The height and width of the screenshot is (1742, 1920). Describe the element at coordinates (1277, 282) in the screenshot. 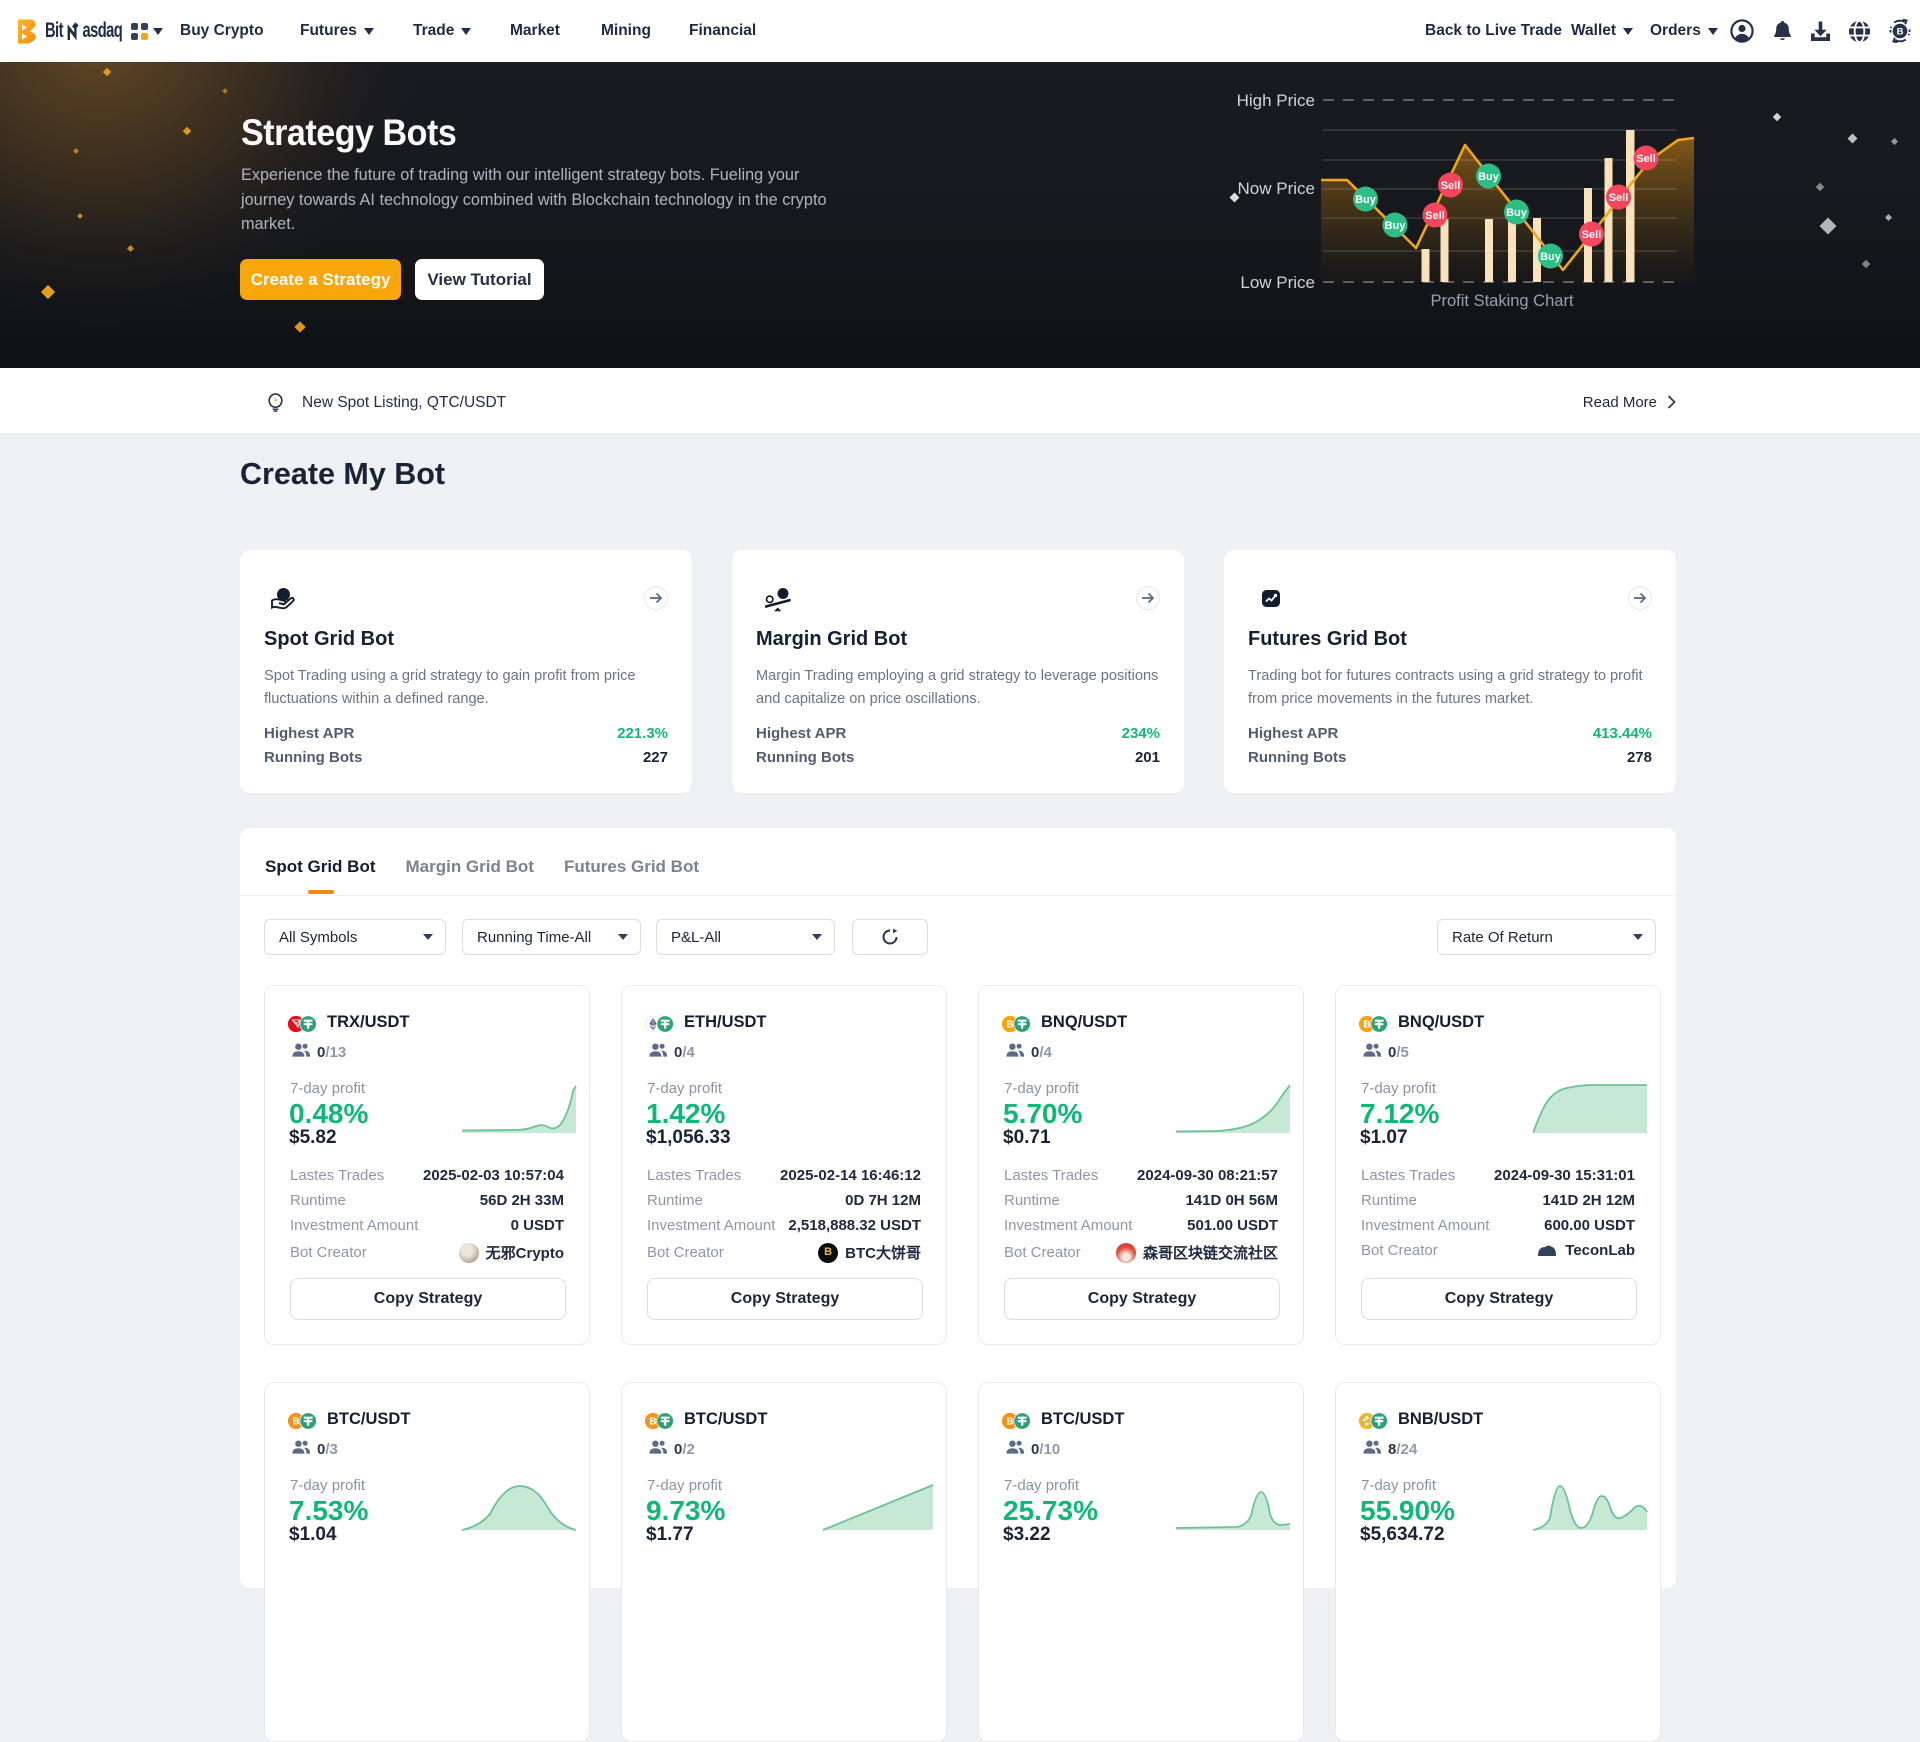

I see `svg-text: Low Price` at that location.